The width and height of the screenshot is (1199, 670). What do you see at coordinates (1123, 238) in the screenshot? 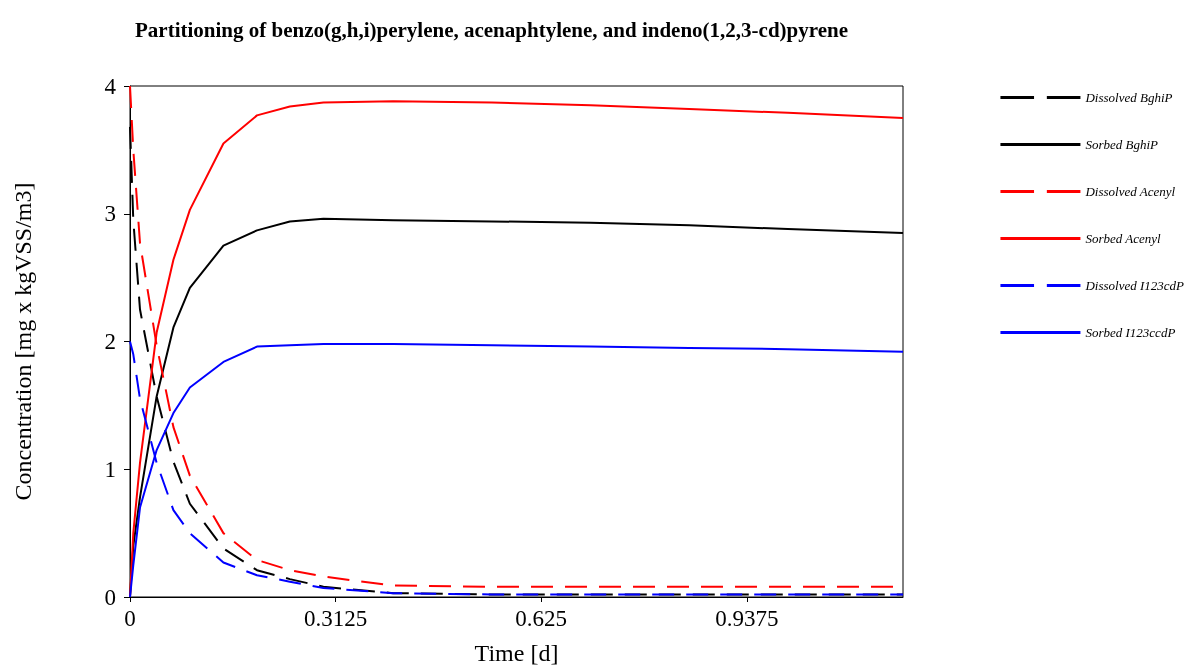
I see `legend-label: Sorbed Acenyl` at bounding box center [1123, 238].